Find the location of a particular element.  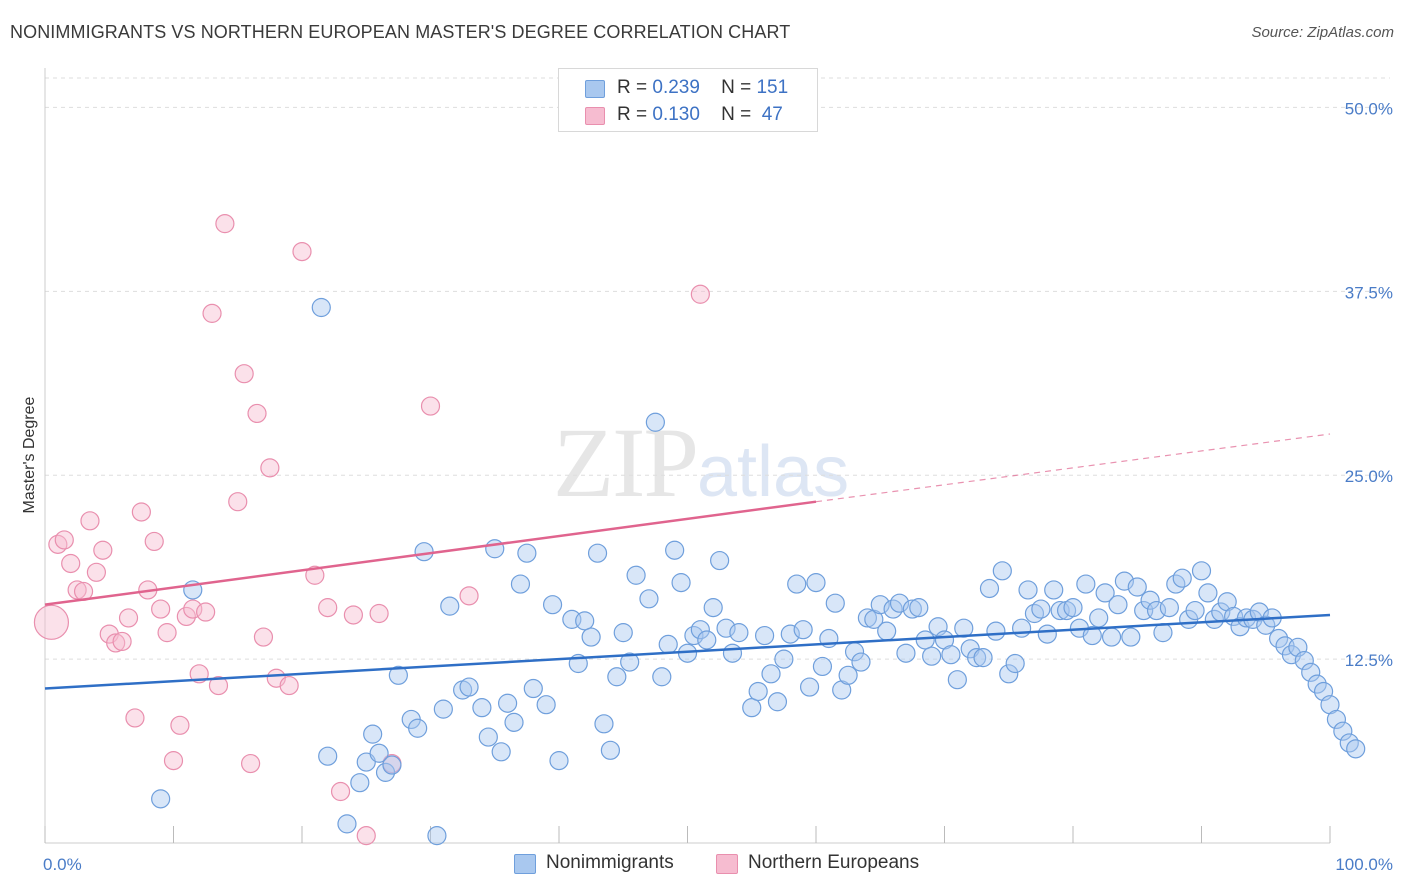

y-tick-label: 25.0% is located at coordinates (1369, 476).